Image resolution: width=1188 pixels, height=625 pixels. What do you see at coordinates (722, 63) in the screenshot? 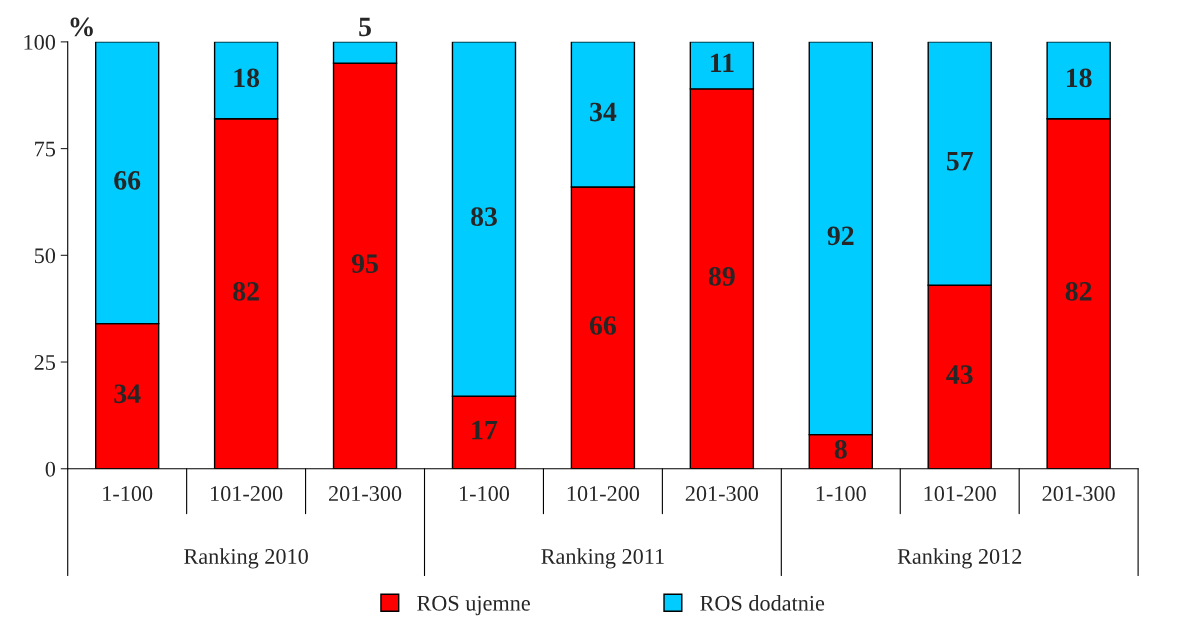
I see `data-label: 11` at bounding box center [722, 63].